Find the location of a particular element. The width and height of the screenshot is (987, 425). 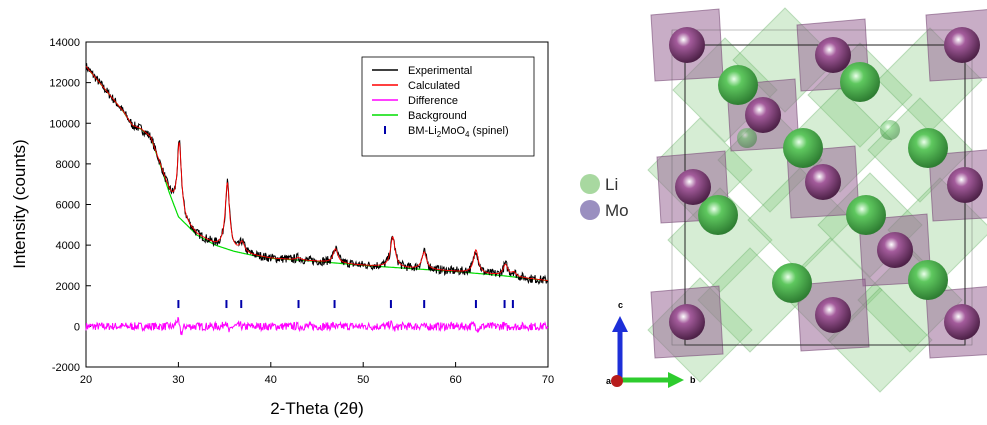

c-axis-arrowhead is located at coordinates (620, 324).